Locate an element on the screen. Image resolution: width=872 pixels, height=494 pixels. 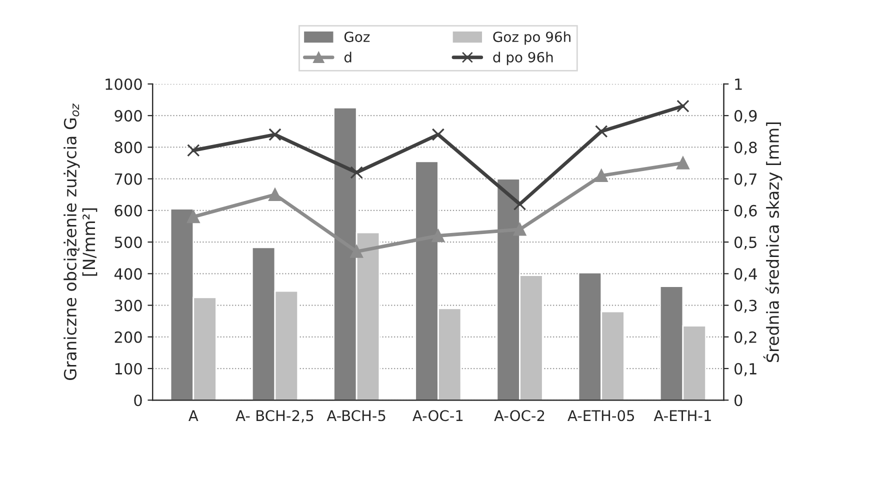
x-tick-label: A- BCH-2,5 is located at coordinates (275, 416).